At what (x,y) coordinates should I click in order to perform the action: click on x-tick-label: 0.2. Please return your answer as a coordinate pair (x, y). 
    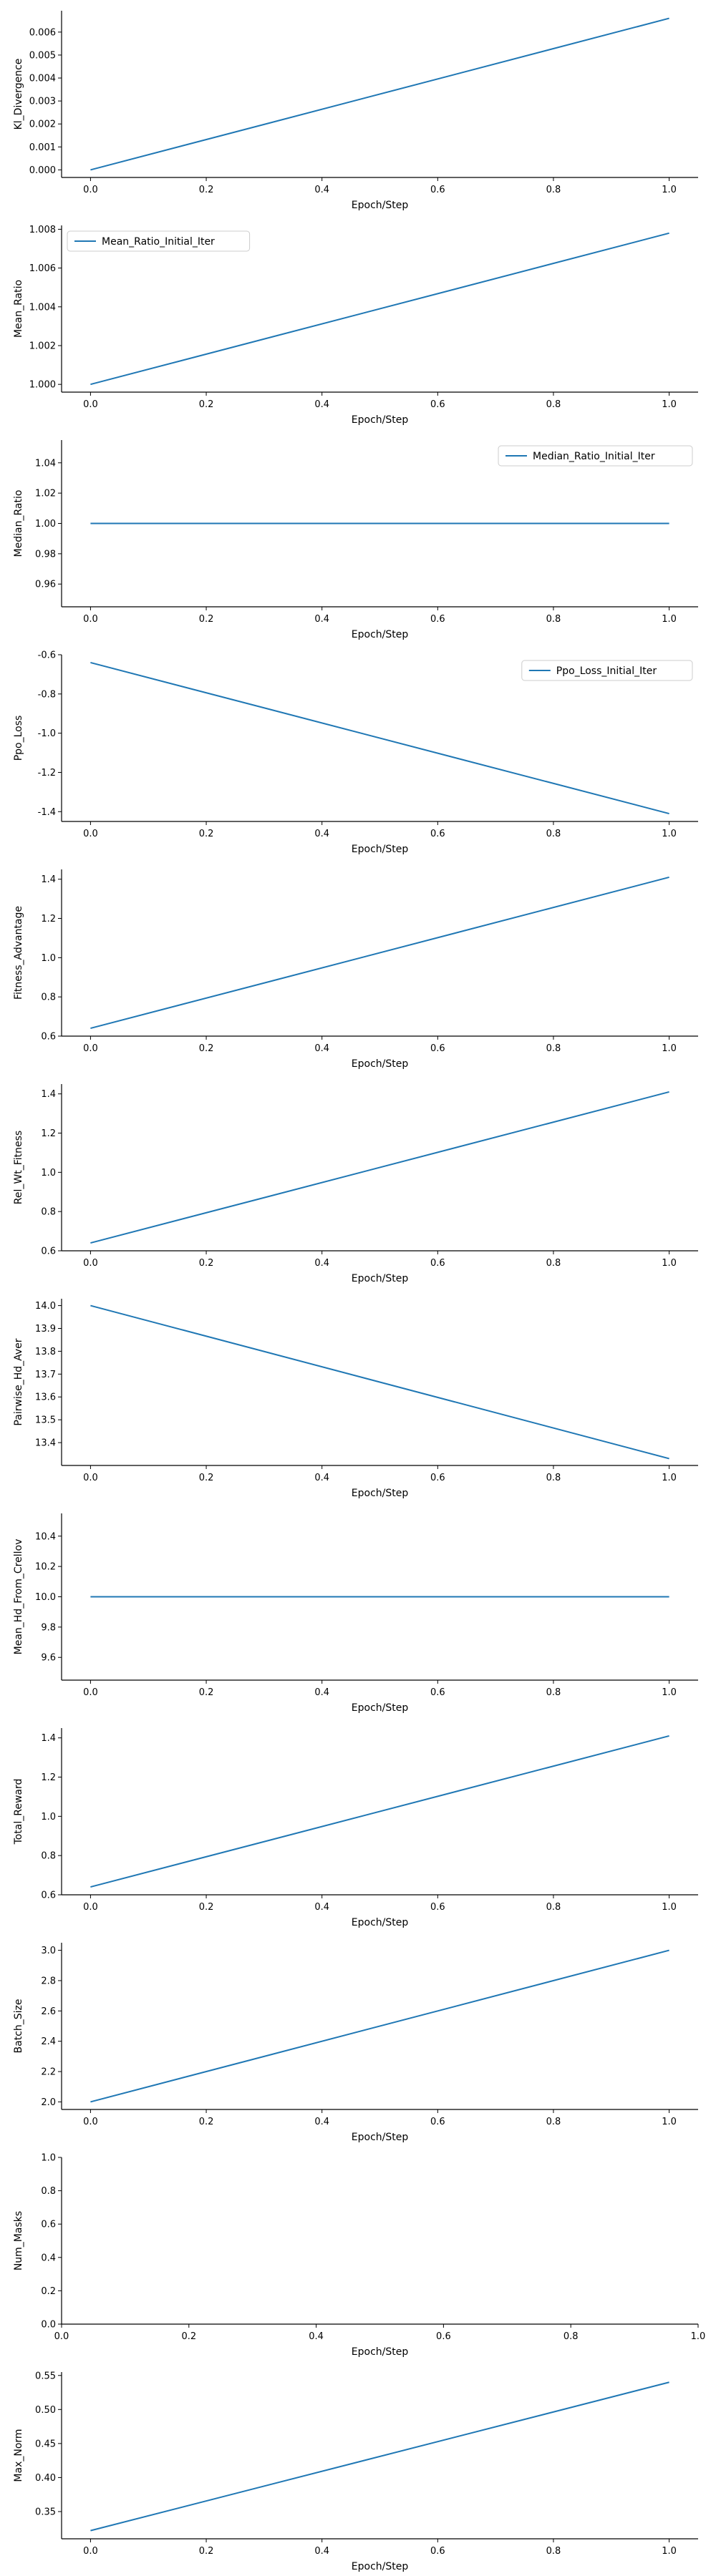
    Looking at the image, I should click on (206, 619).